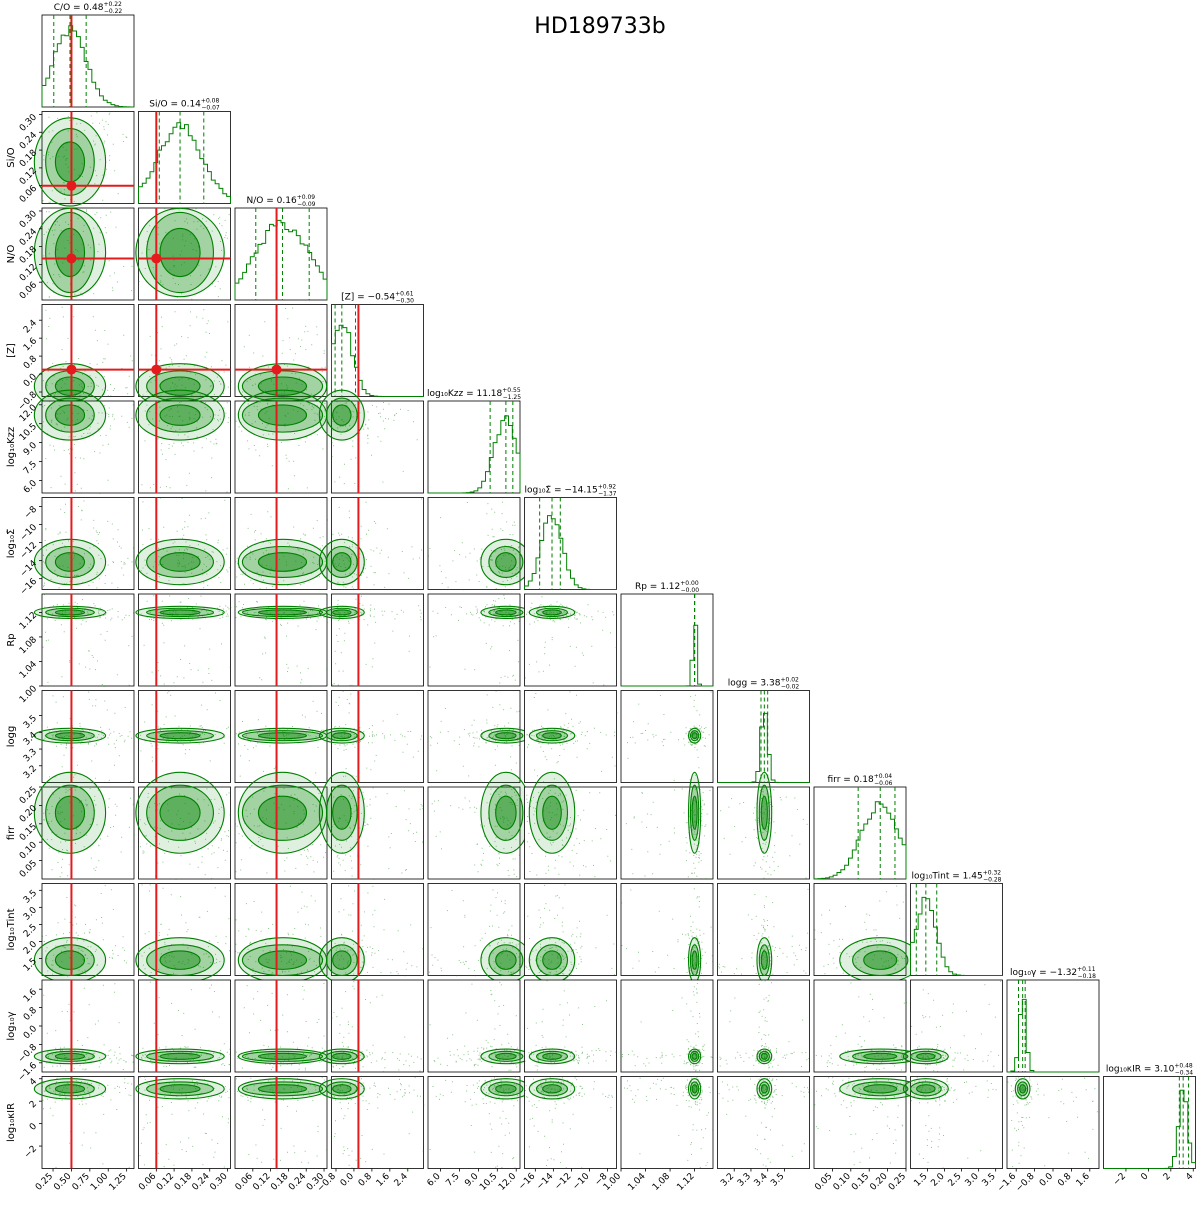 This screenshot has height=1205, width=1200. I want to click on xtick-label-10-2: 0.0, so click(1046, 1179).